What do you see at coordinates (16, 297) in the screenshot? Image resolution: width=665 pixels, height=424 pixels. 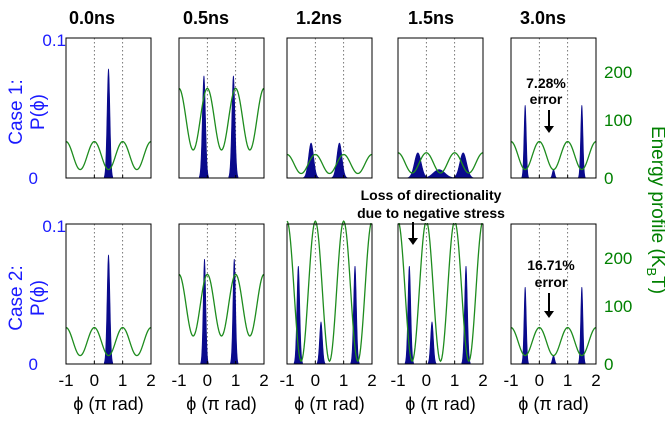 I see `case-label-2: Case 2:` at bounding box center [16, 297].